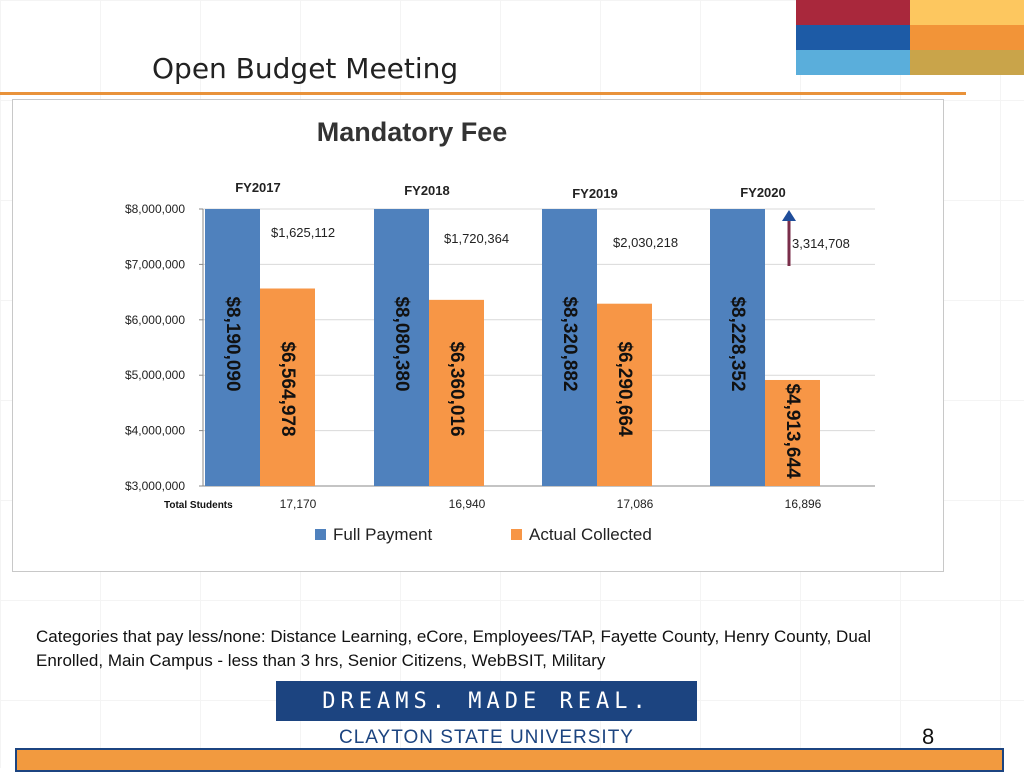 The width and height of the screenshot is (1024, 772). Describe the element at coordinates (155, 264) in the screenshot. I see `y-tick-label: $7,000,000` at that location.